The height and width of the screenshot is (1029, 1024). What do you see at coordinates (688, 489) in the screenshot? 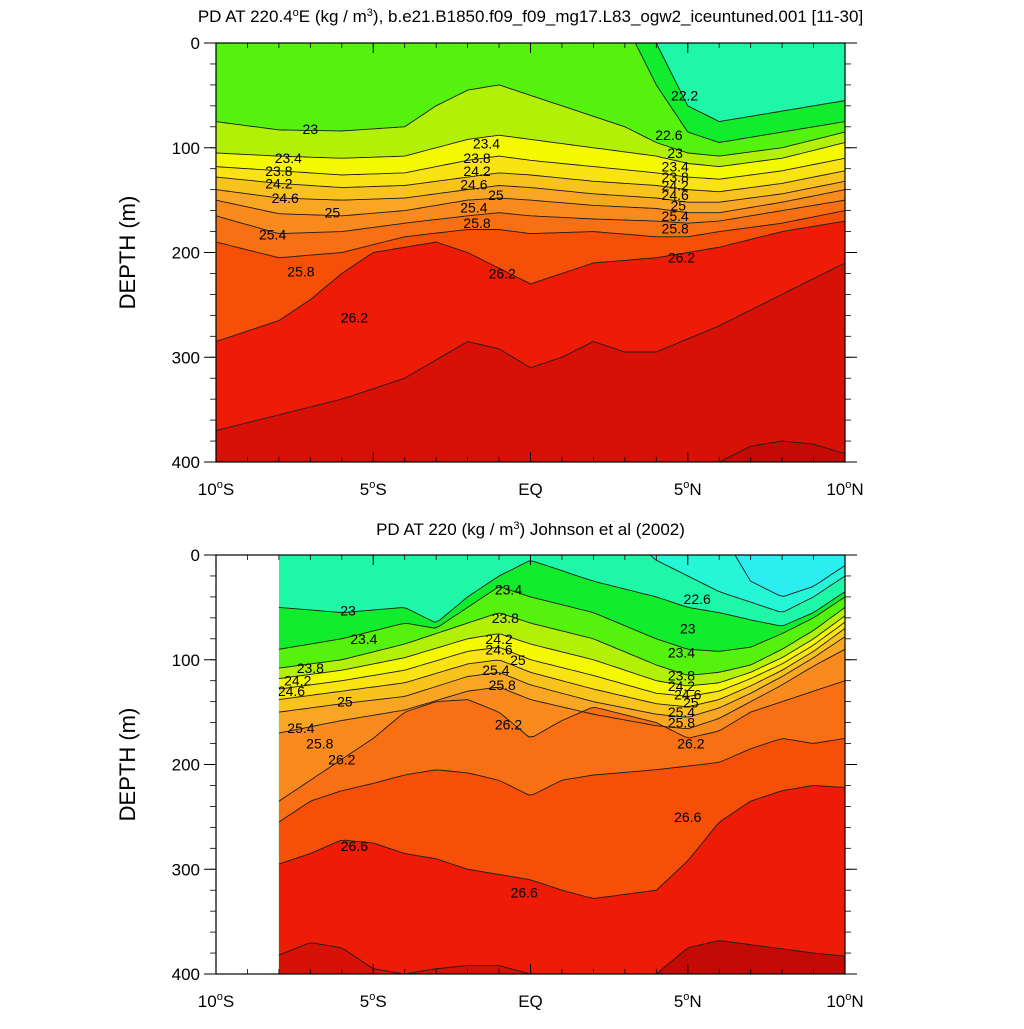
I see `x-tick-label: 5oN` at bounding box center [688, 489].